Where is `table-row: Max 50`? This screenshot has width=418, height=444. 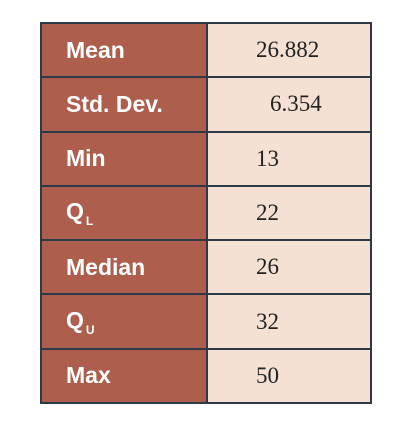 table-row: Max 50 is located at coordinates (206, 376).